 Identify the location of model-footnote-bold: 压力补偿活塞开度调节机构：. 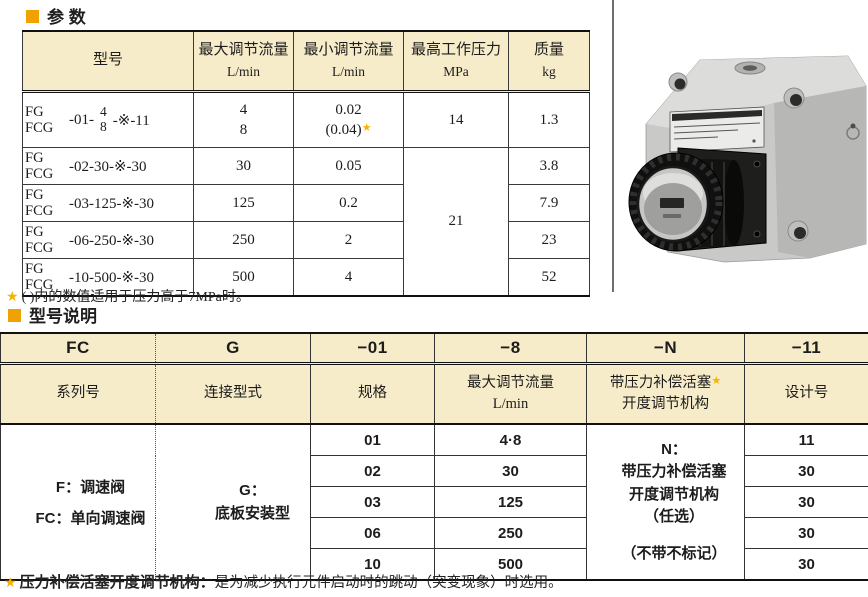
(117, 582).